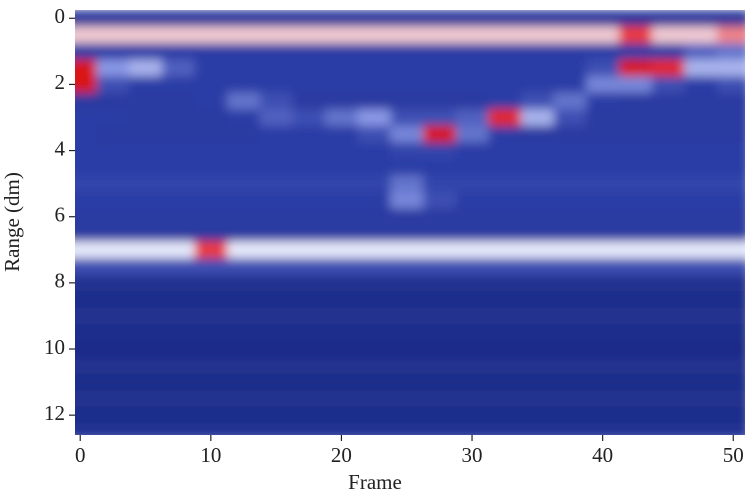 Image resolution: width=753 pixels, height=502 pixels. What do you see at coordinates (210, 455) in the screenshot?
I see `x-tick-label: 10` at bounding box center [210, 455].